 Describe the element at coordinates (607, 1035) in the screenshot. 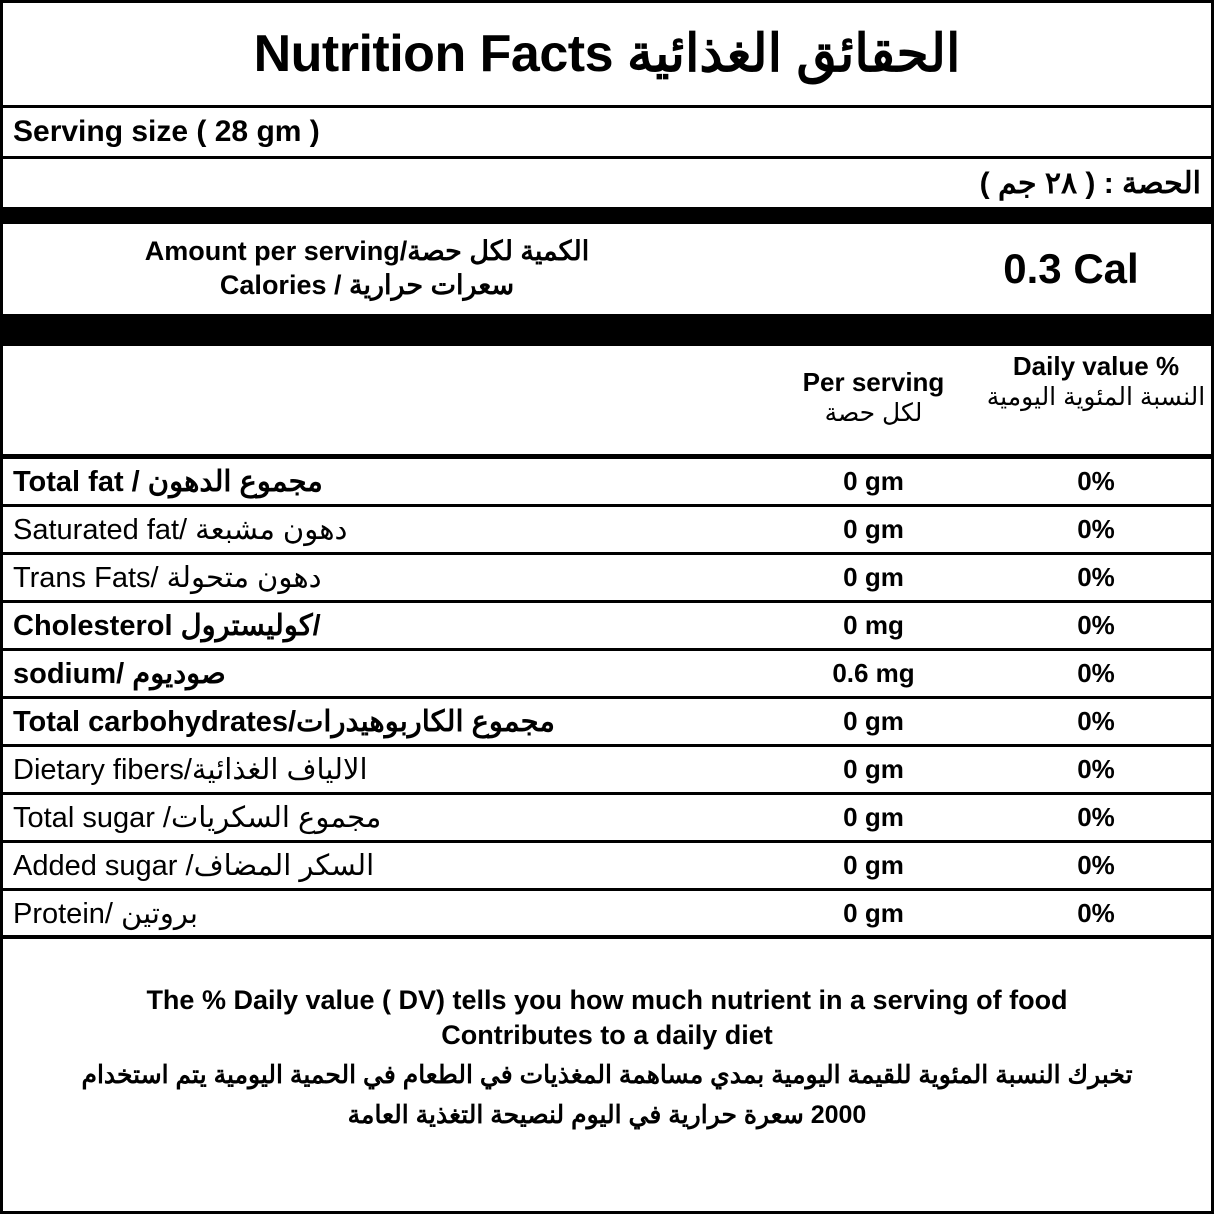

I see `footer-en-line-2: Contributes to a daily diet` at that location.